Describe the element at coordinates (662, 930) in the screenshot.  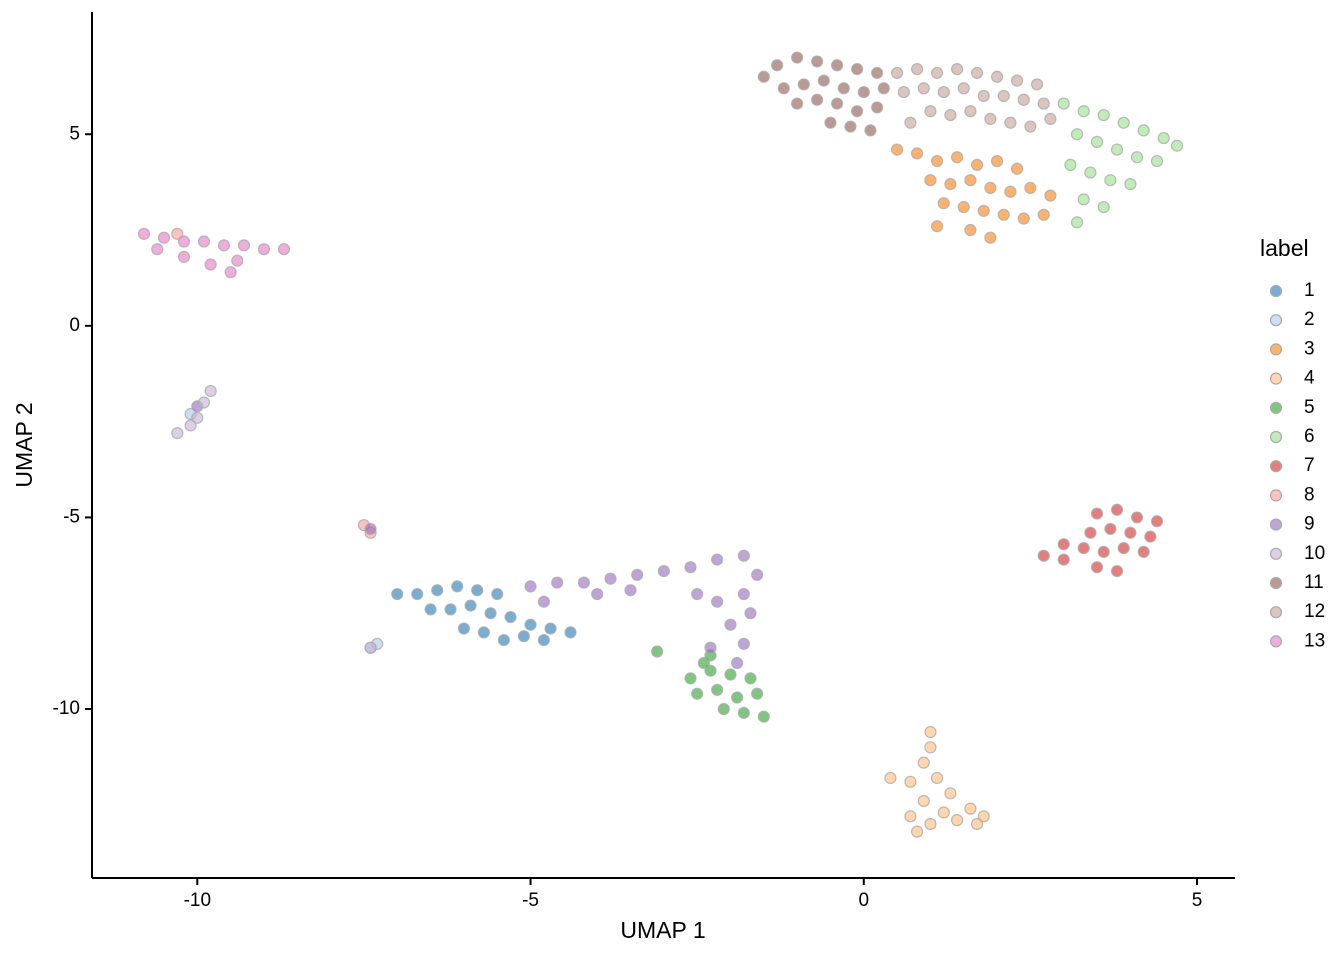
I see `x-axis-title: UMAP 1` at that location.